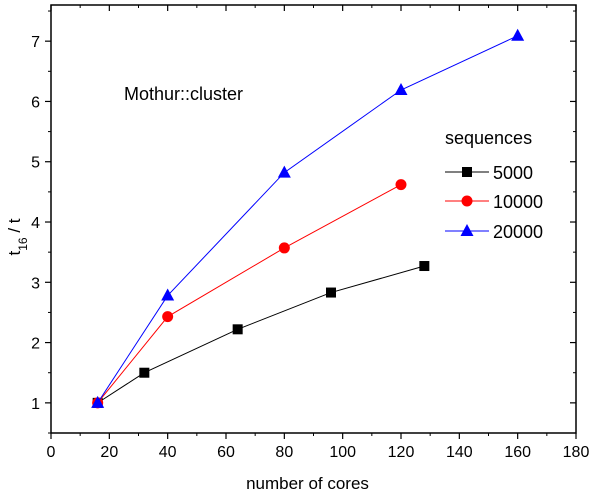 The image size is (592, 492). I want to click on y-axis-label: t16 / t, so click(17, 236).